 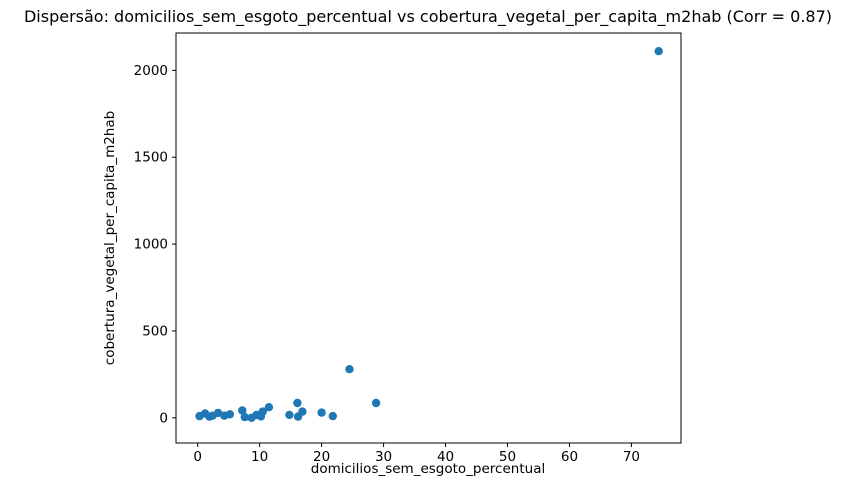 I want to click on x-tick-label: 40, so click(x=445, y=457).